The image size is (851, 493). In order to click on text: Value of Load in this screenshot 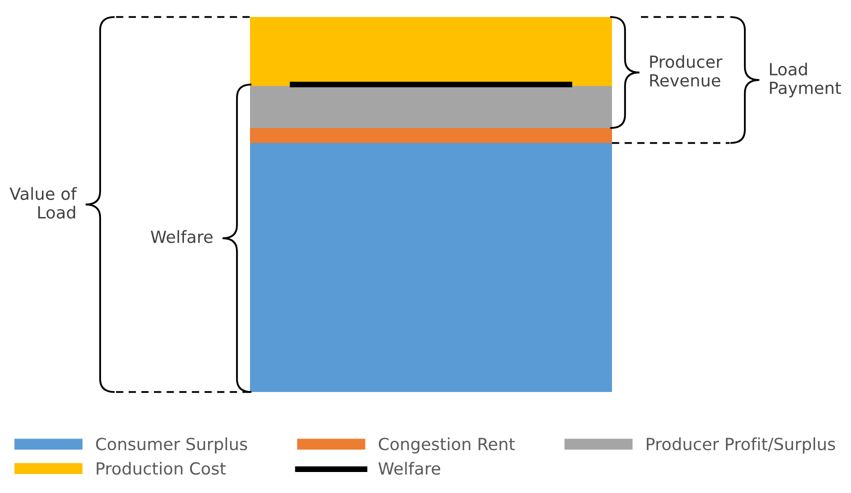, I will do `click(43, 203)`.